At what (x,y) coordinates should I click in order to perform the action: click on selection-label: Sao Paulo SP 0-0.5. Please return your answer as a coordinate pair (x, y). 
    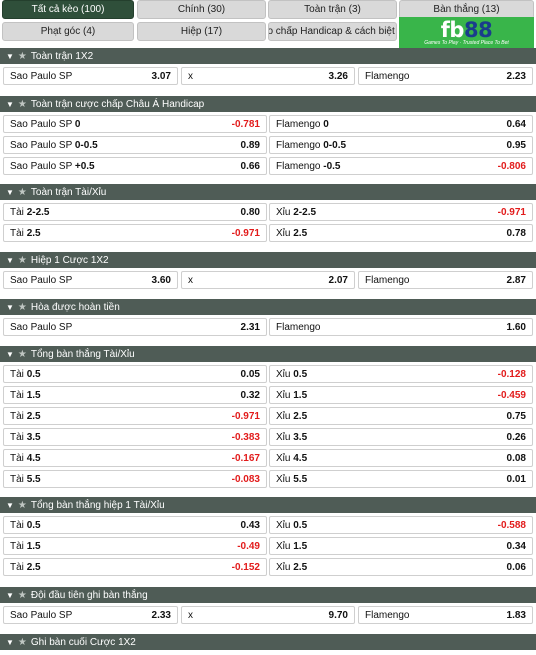
    Looking at the image, I should click on (54, 145).